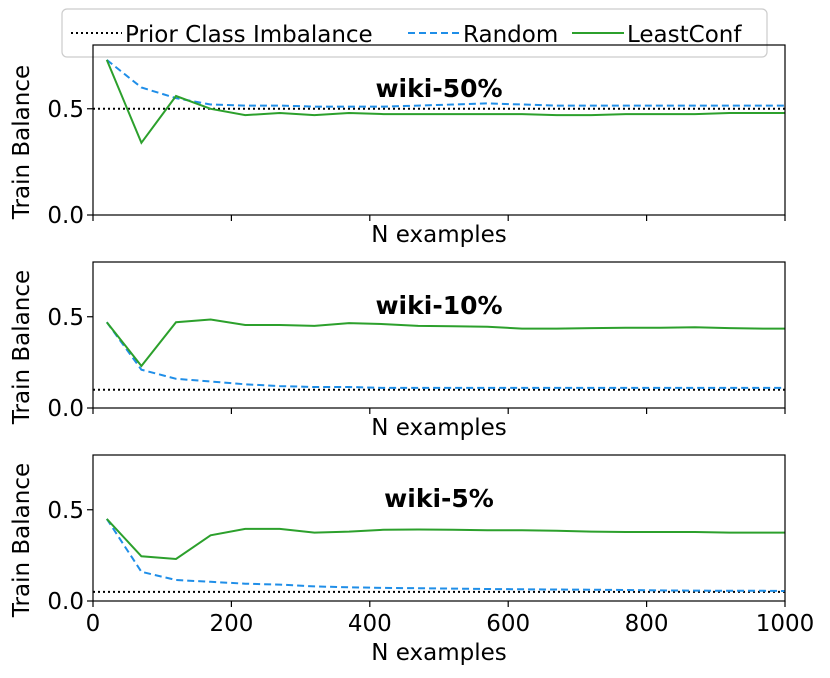 Image resolution: width=830 pixels, height=678 pixels. What do you see at coordinates (439, 235) in the screenshot?
I see `x-axis-label-0: N examples` at bounding box center [439, 235].